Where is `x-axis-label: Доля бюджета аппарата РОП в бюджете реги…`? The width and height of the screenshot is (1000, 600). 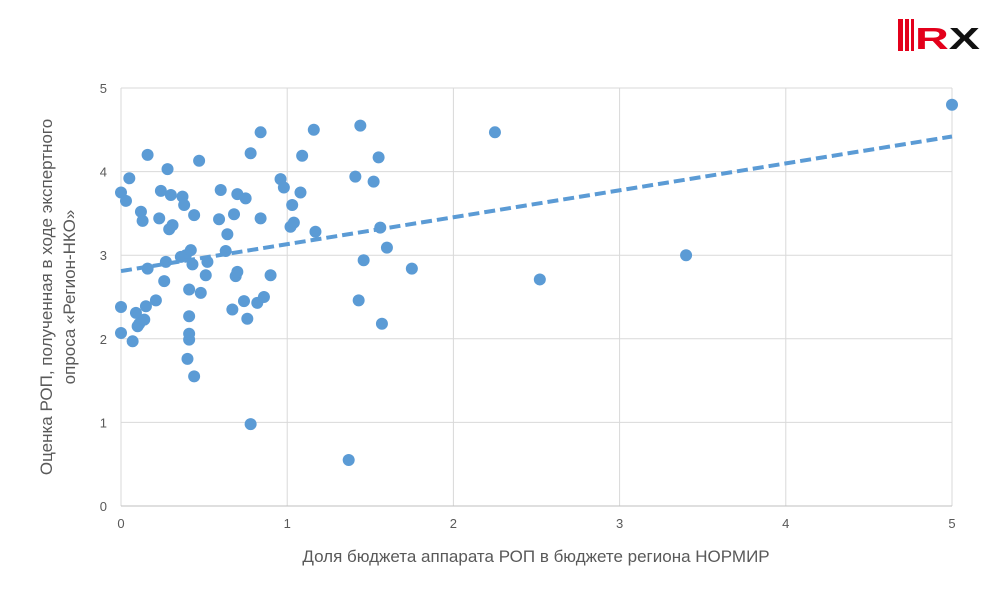 x-axis-label: Доля бюджета аппарата РОП в бюджете реги… is located at coordinates (535, 556).